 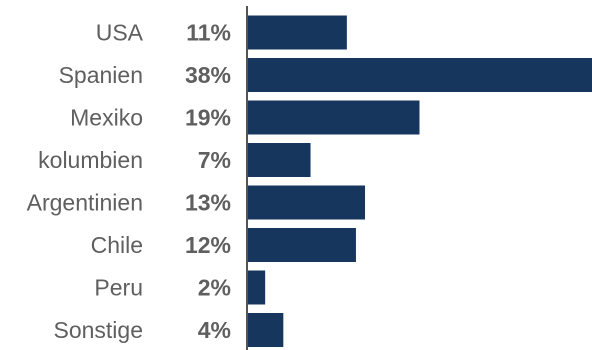 What do you see at coordinates (214, 160) in the screenshot?
I see `value-label-kolumbien: 7%` at bounding box center [214, 160].